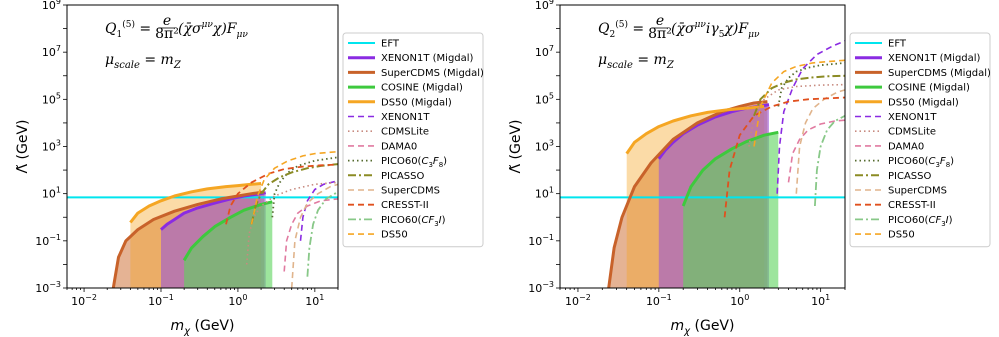  I want to click on operator-body: (χ̄σμνiγ5χ)Fμν, so click(715, 30).